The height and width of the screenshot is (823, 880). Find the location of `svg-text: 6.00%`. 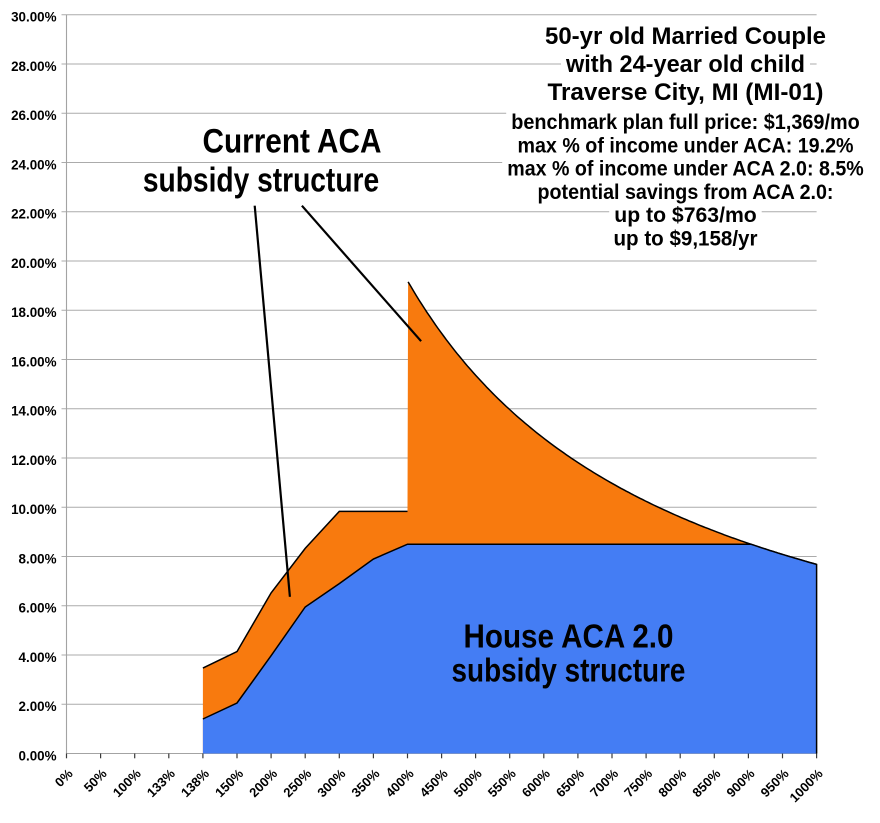

svg-text: 6.00% is located at coordinates (38, 608).